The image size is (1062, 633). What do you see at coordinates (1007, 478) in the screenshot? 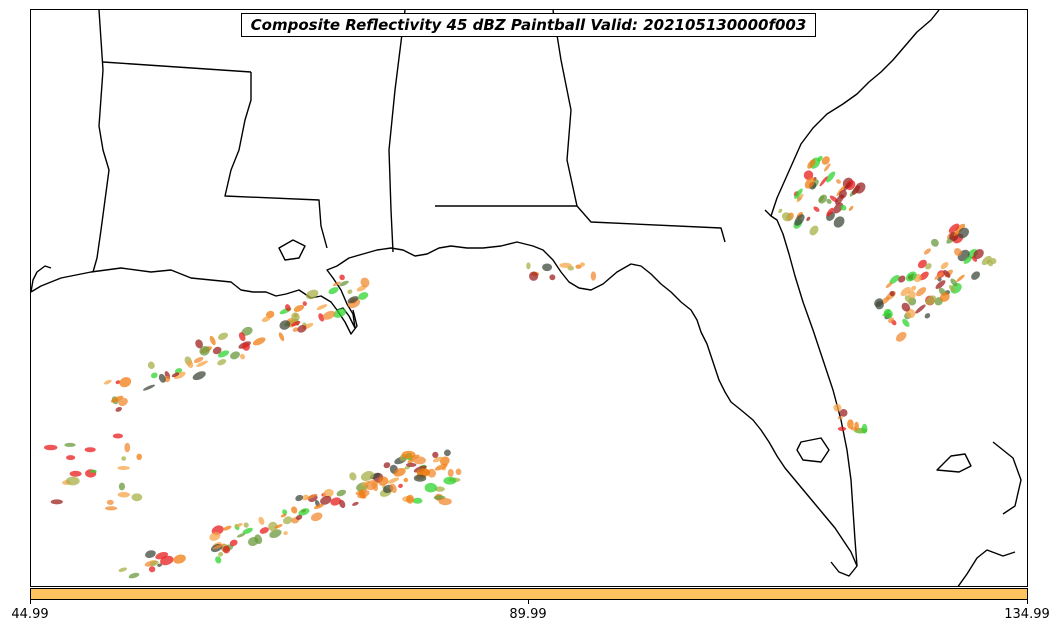
I see `bahamas-east` at bounding box center [1007, 478].